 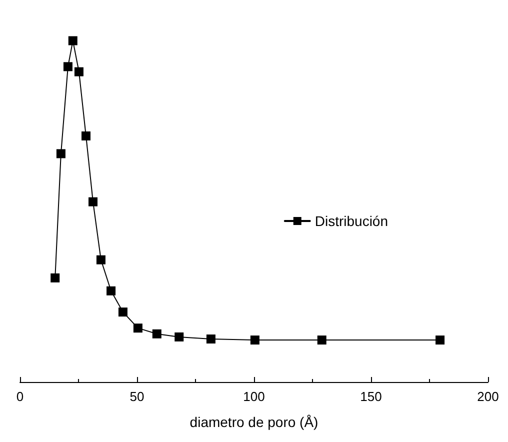 What do you see at coordinates (488, 396) in the screenshot?
I see `x-tick-label: 200` at bounding box center [488, 396].